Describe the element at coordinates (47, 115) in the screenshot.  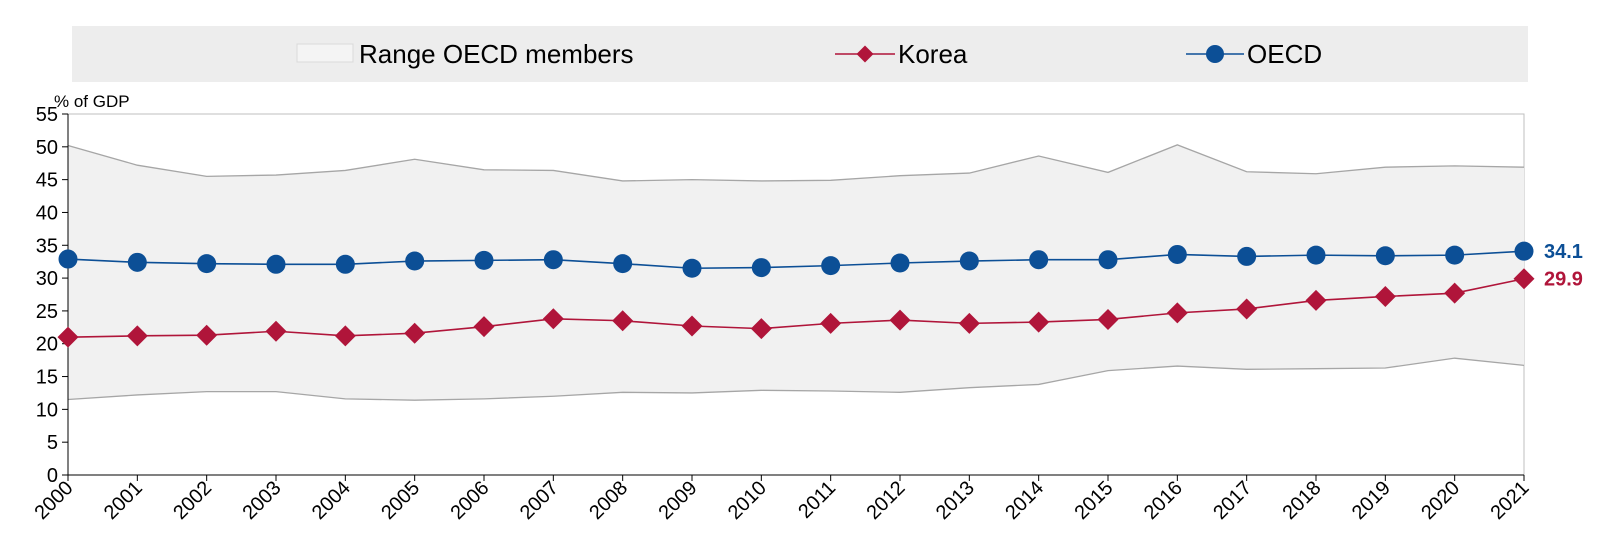
I see `y-tick-label: 55` at that location.